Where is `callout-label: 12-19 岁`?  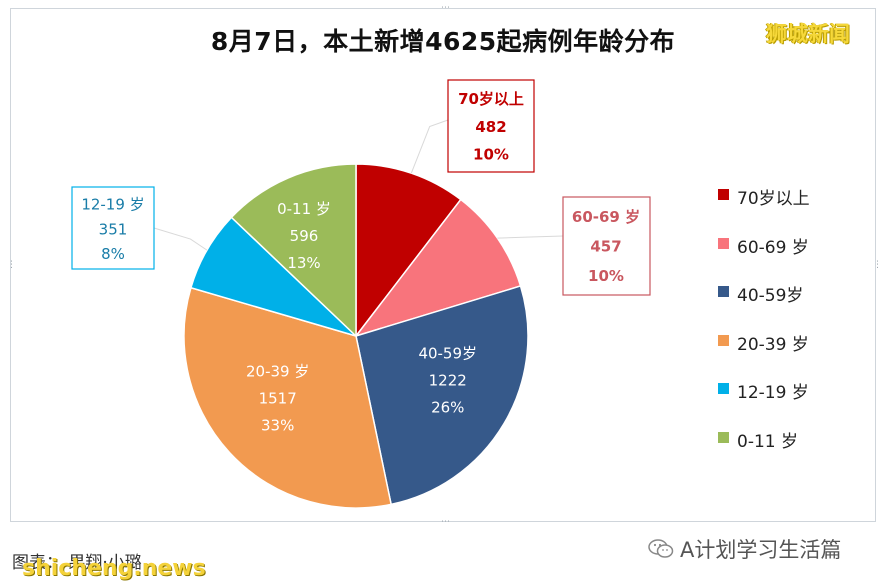 callout-label: 12-19 岁 is located at coordinates (112, 204).